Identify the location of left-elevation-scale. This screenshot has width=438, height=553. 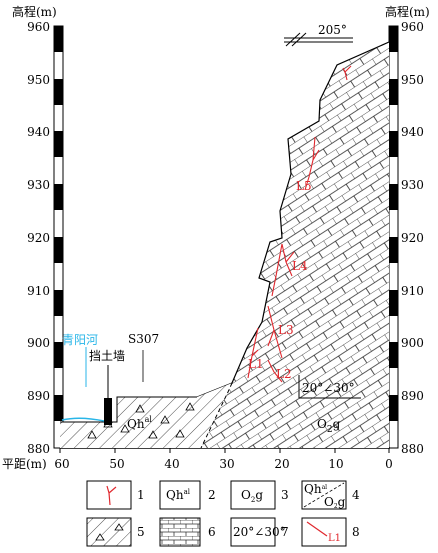
(58, 237).